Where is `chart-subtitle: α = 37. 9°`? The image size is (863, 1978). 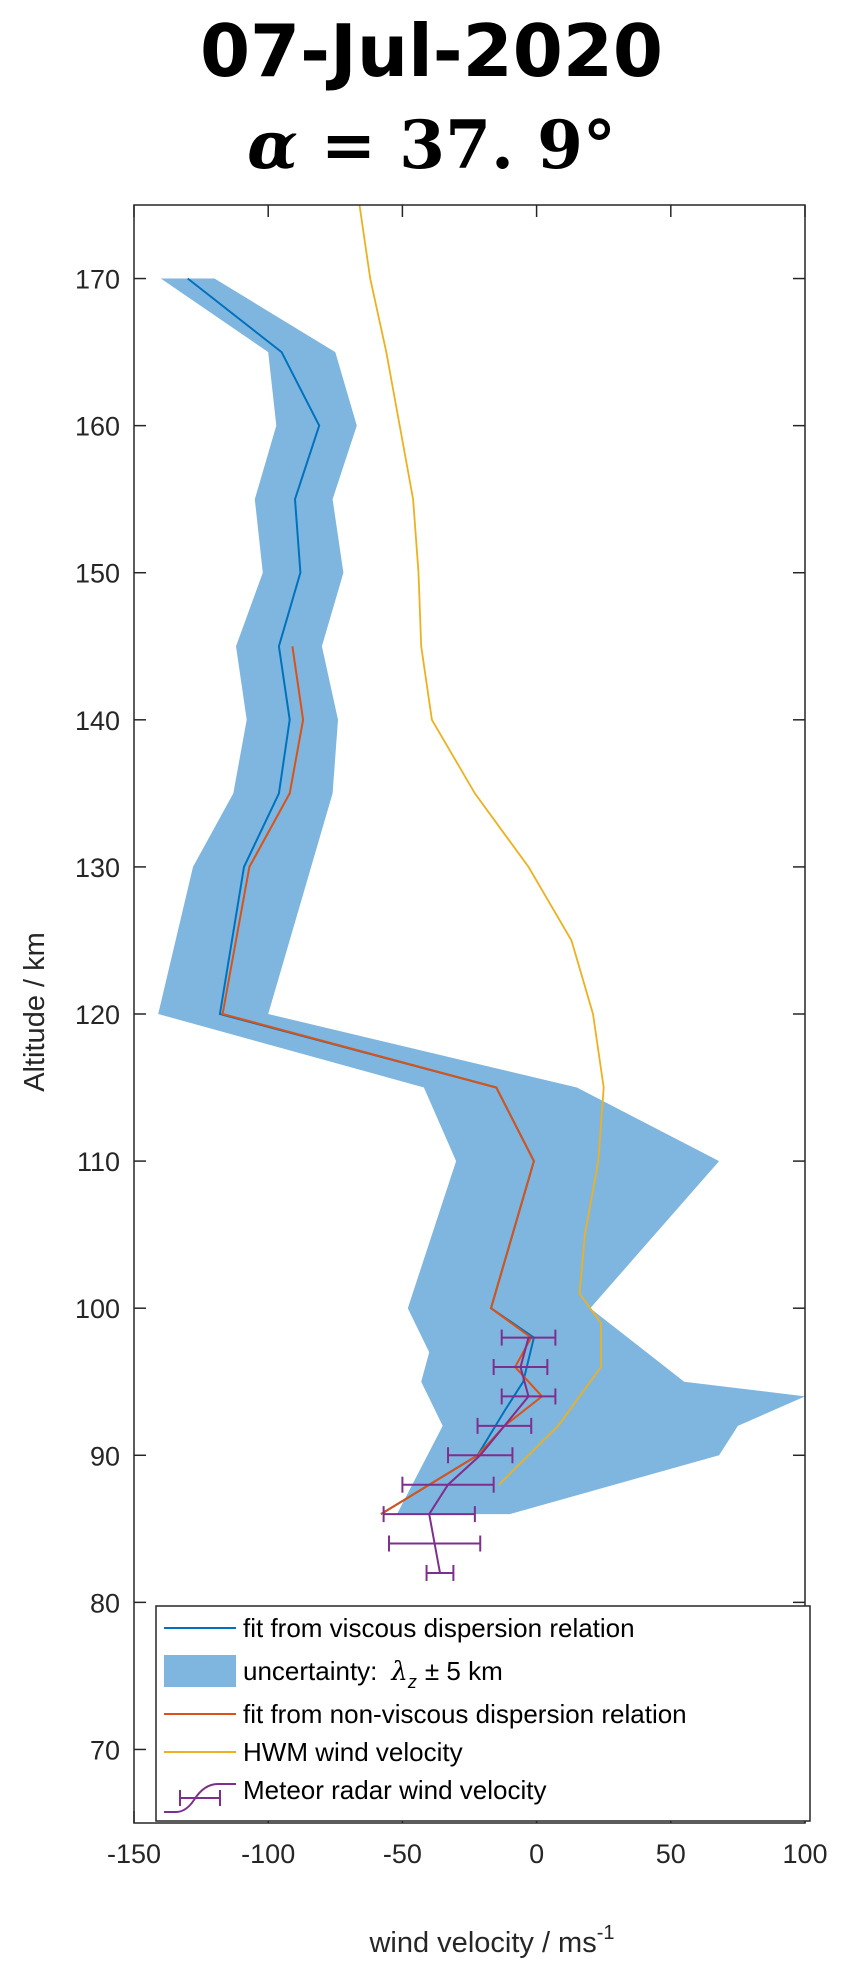 chart-subtitle: α = 37. 9° is located at coordinates (431, 145).